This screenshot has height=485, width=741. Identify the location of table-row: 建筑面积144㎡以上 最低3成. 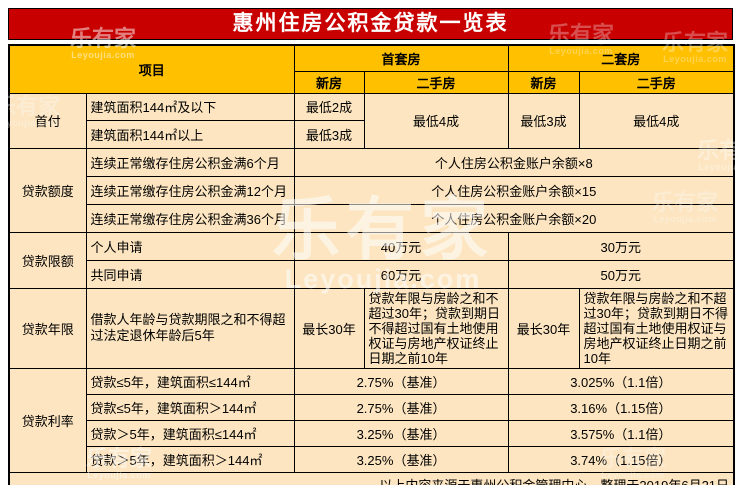
(371, 134).